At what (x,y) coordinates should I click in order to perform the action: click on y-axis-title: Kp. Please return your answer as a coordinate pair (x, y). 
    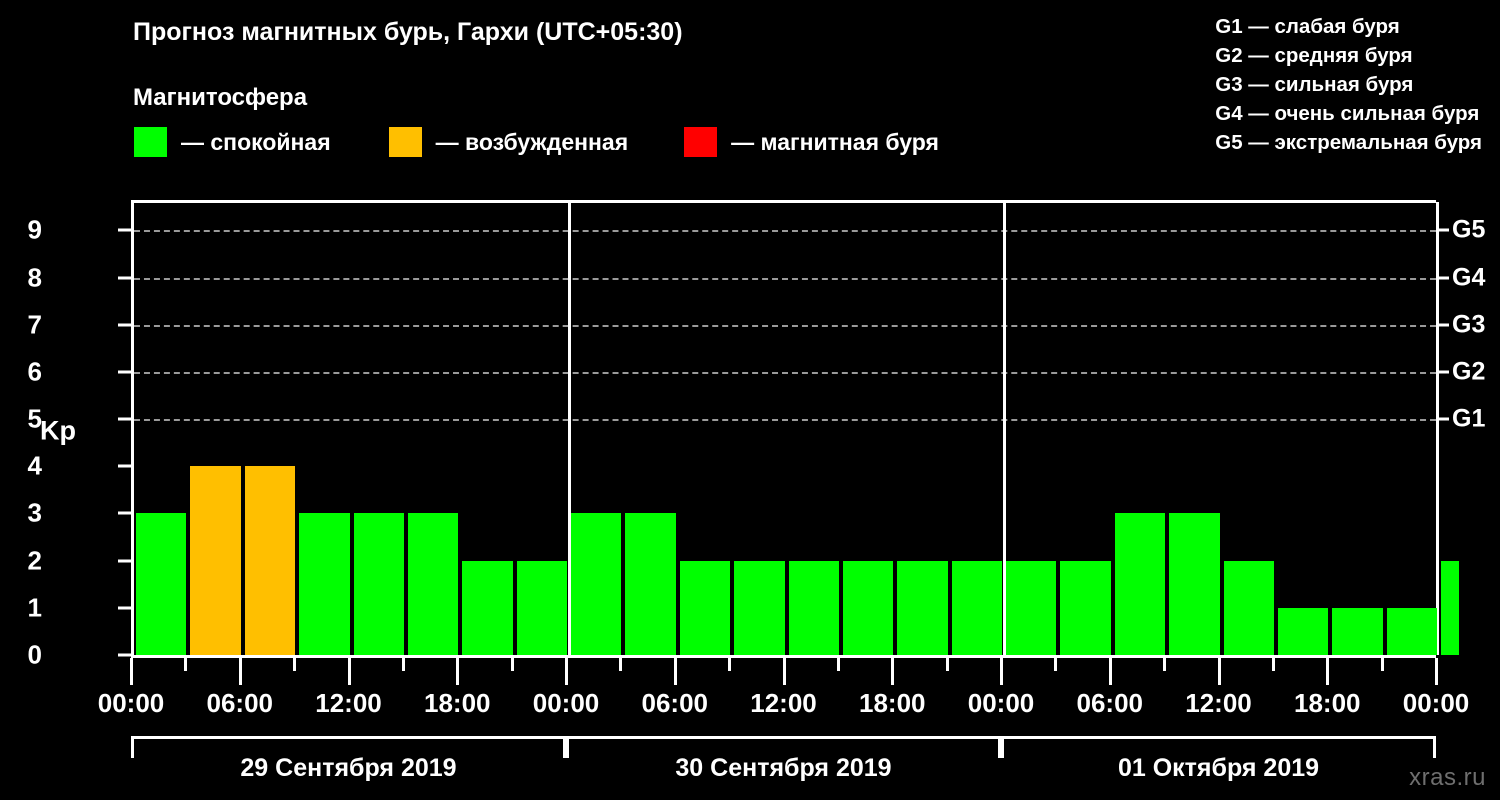
    Looking at the image, I should click on (58, 430).